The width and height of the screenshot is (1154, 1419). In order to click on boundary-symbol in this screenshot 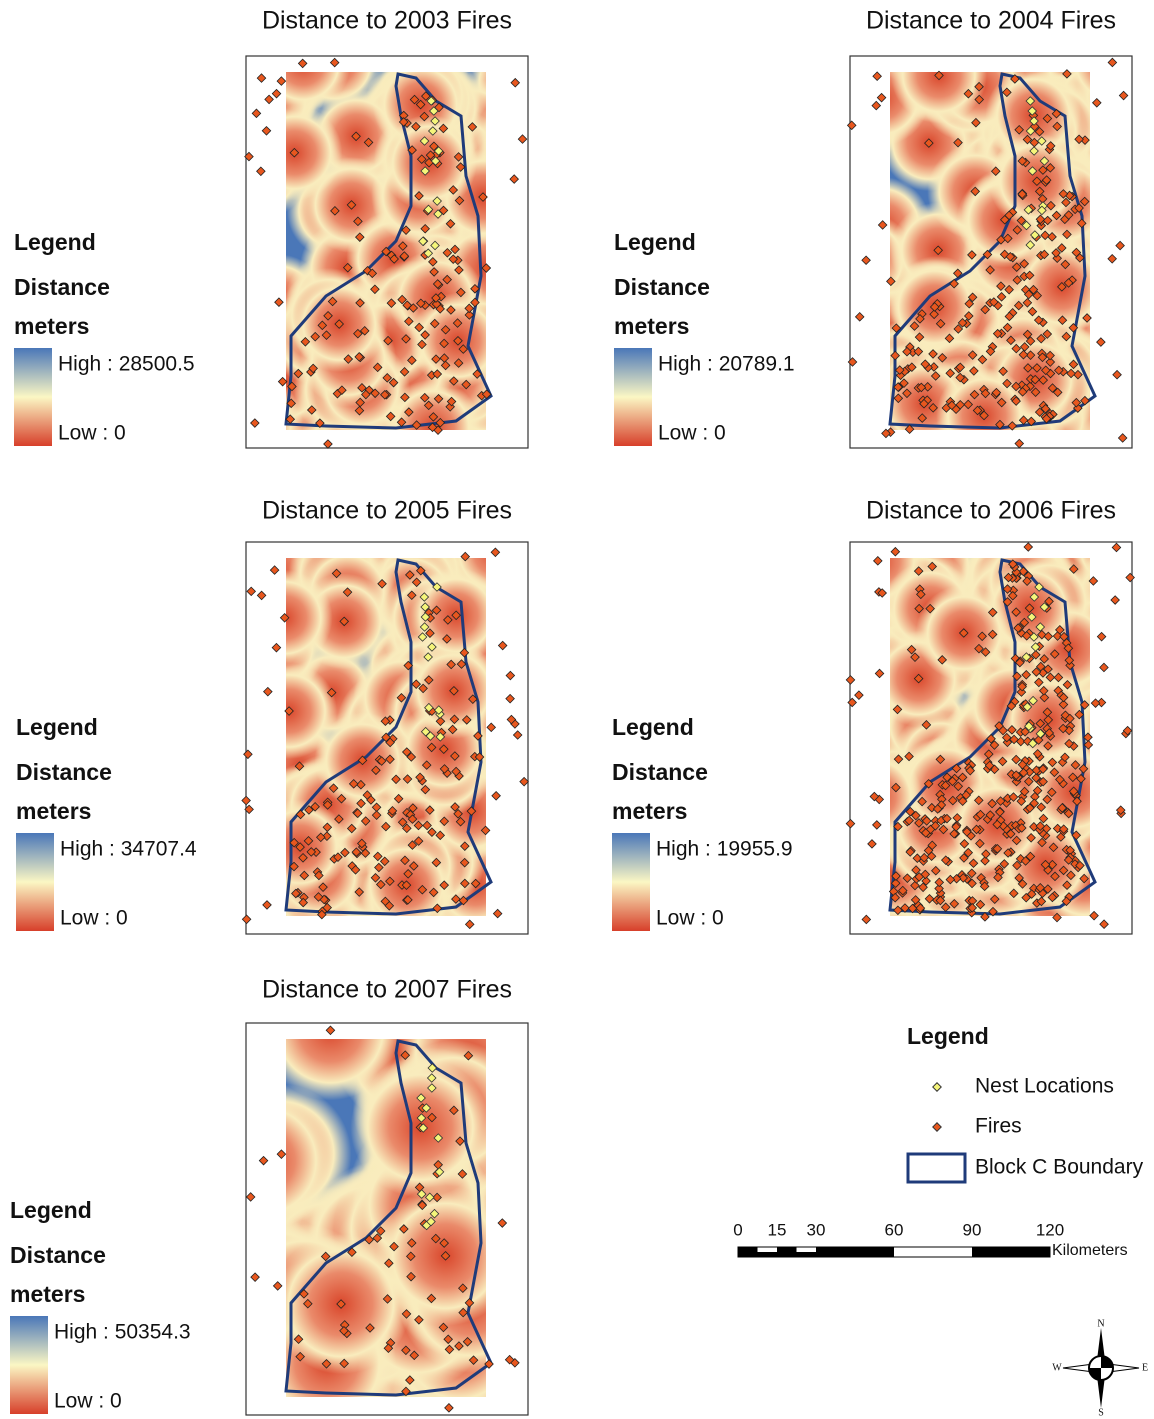, I will do `click(936, 1168)`.